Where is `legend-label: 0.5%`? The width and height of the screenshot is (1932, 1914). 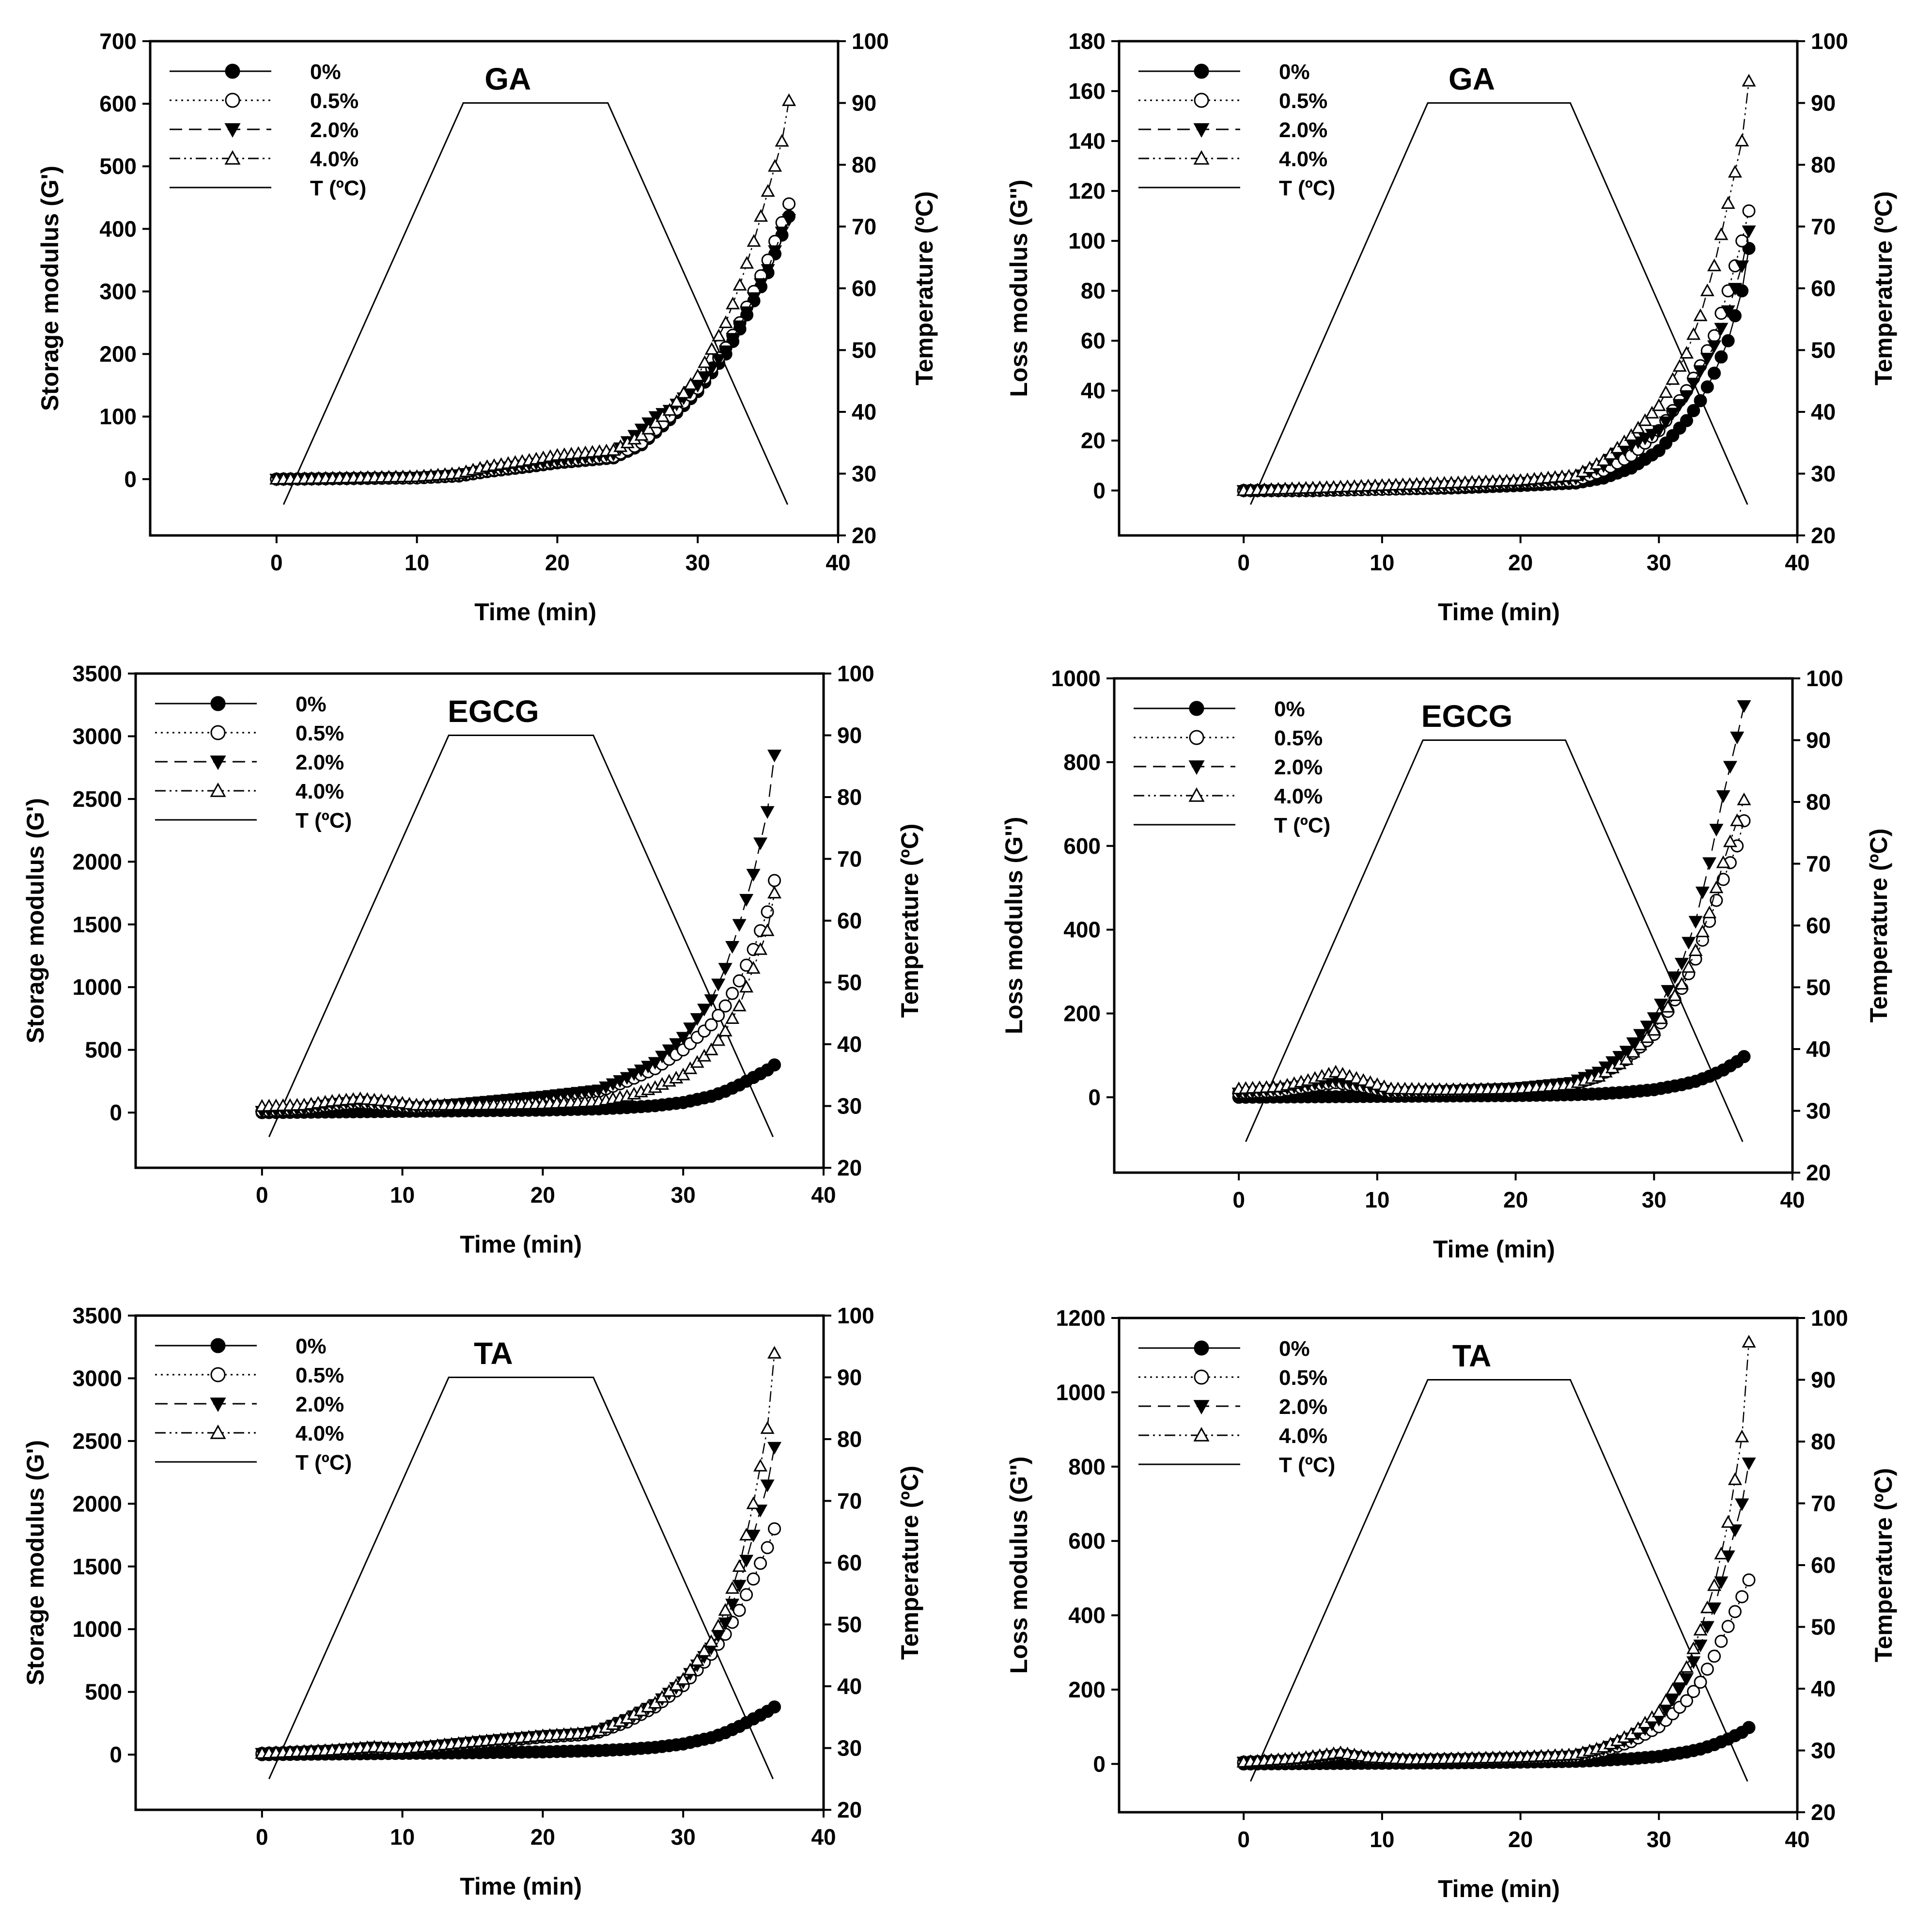 legend-label: 0.5% is located at coordinates (320, 1375).